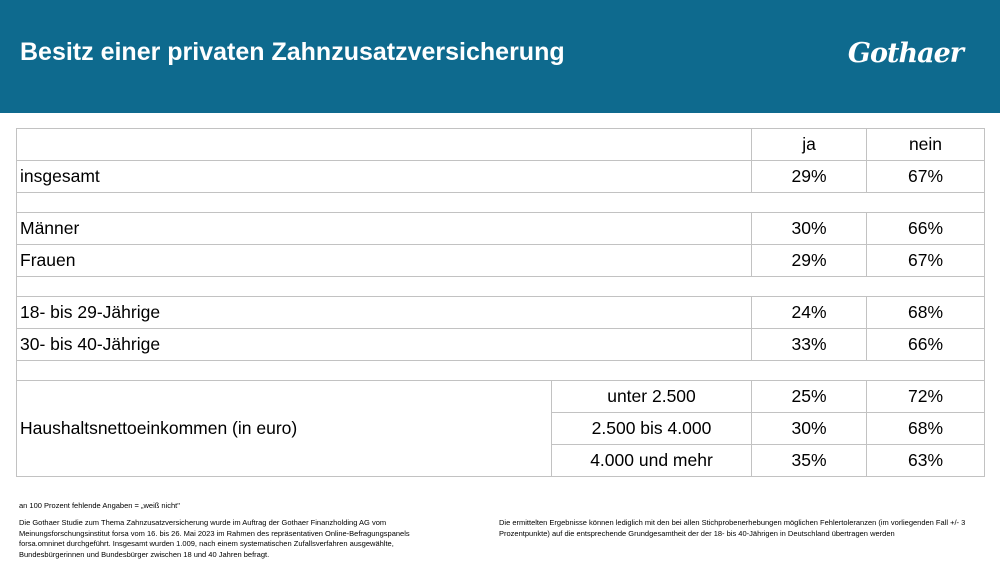 The image size is (1000, 563). What do you see at coordinates (809, 312) in the screenshot?
I see `value-ja: 24%` at bounding box center [809, 312].